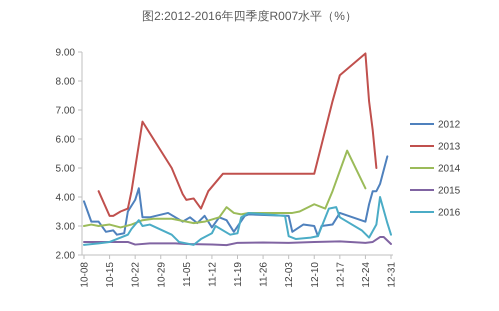 This screenshot has height=311, width=499. I want to click on legend-label: 2013, so click(449, 147).